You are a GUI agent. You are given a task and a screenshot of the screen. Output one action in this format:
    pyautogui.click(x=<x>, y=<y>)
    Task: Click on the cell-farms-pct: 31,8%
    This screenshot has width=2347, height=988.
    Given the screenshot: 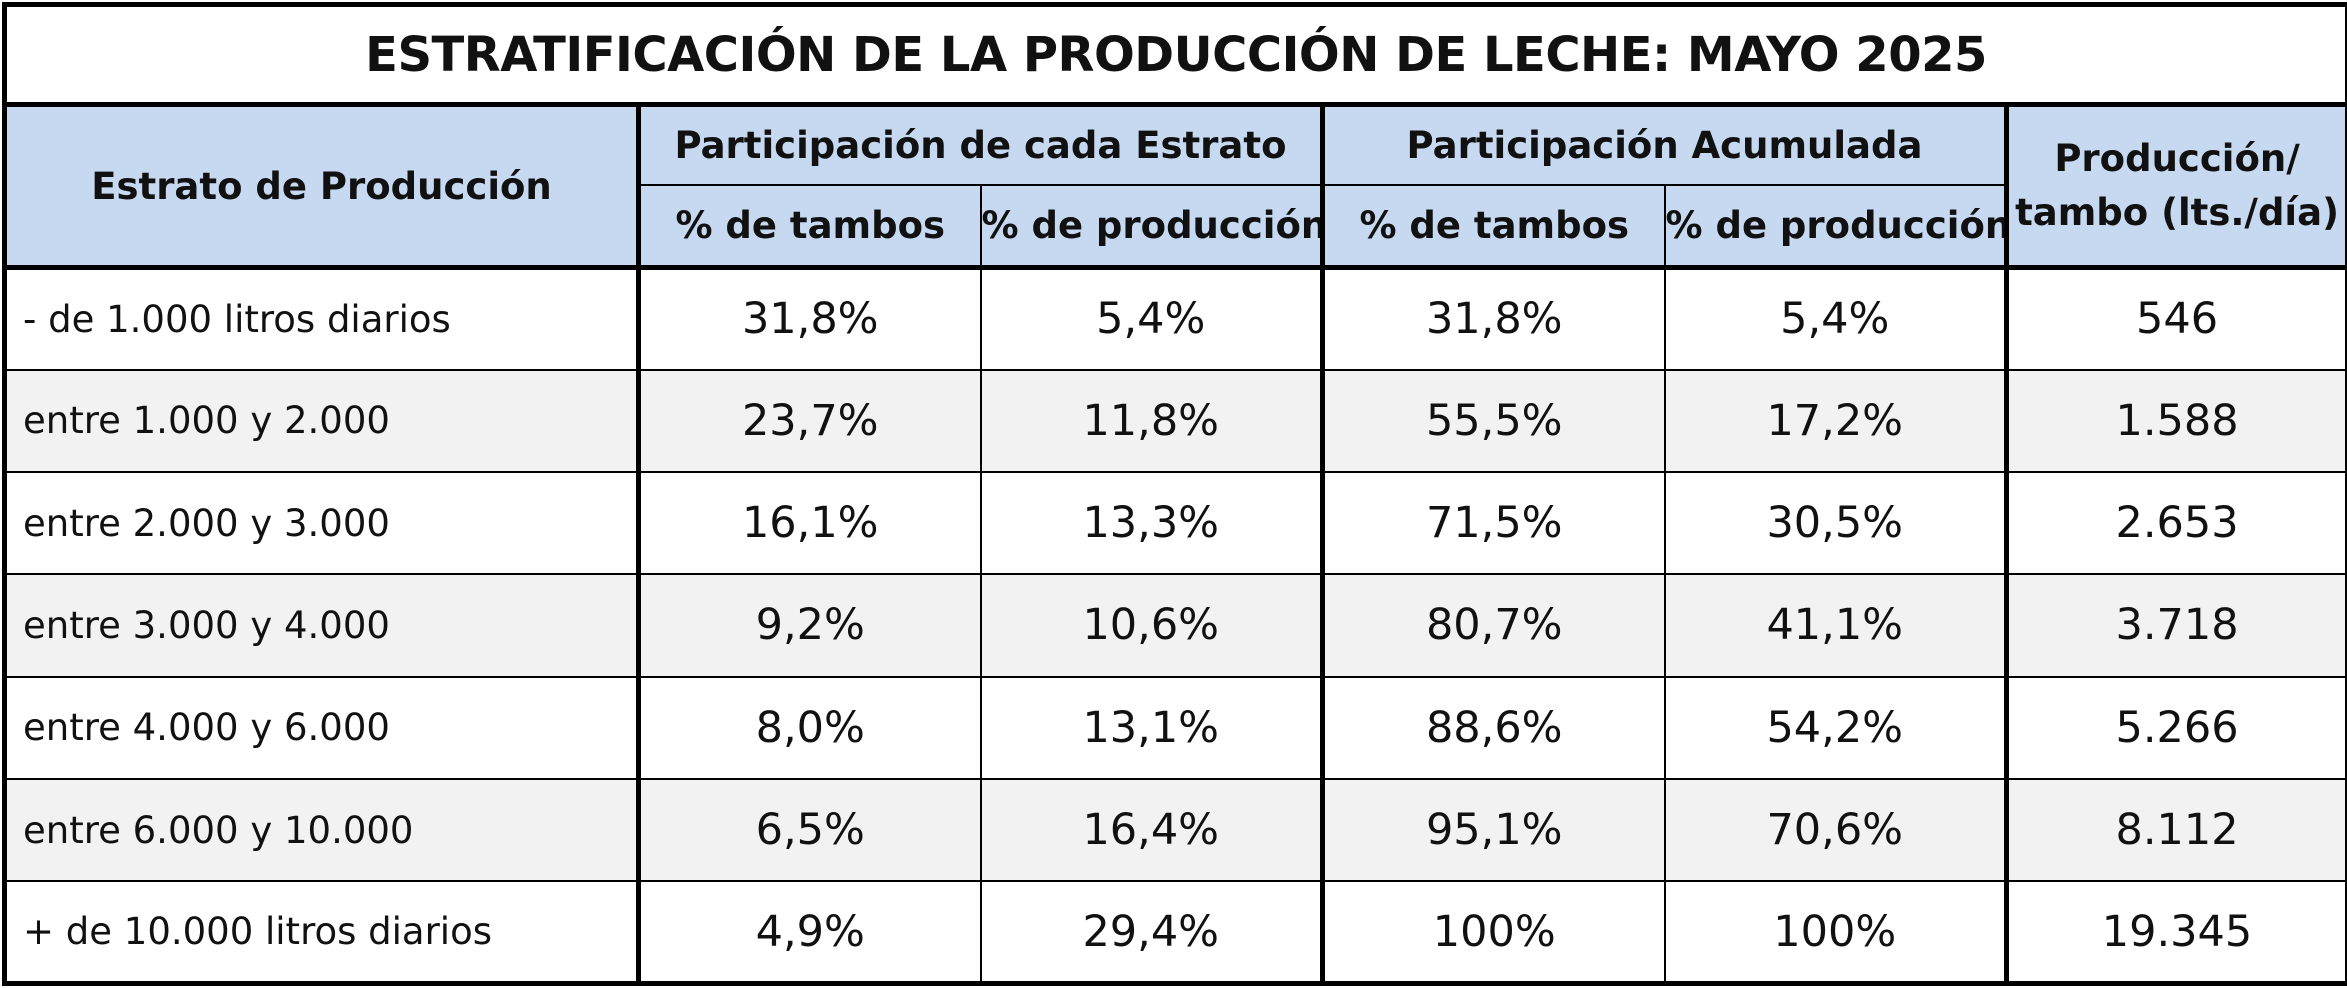 What is the action you would take?
    pyautogui.click(x=809, y=317)
    